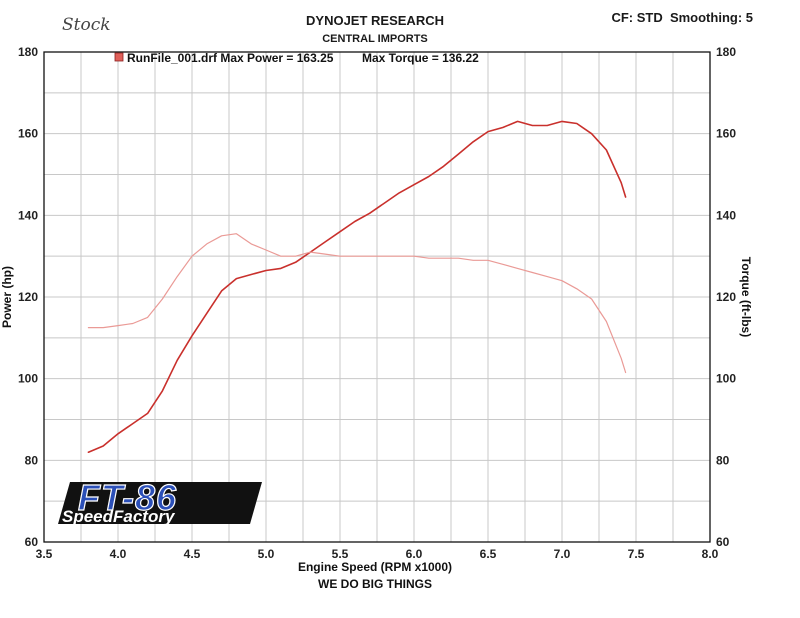  Describe the element at coordinates (375, 20) in the screenshot. I see `chart-title: DYNOJET RESEARCH` at that location.